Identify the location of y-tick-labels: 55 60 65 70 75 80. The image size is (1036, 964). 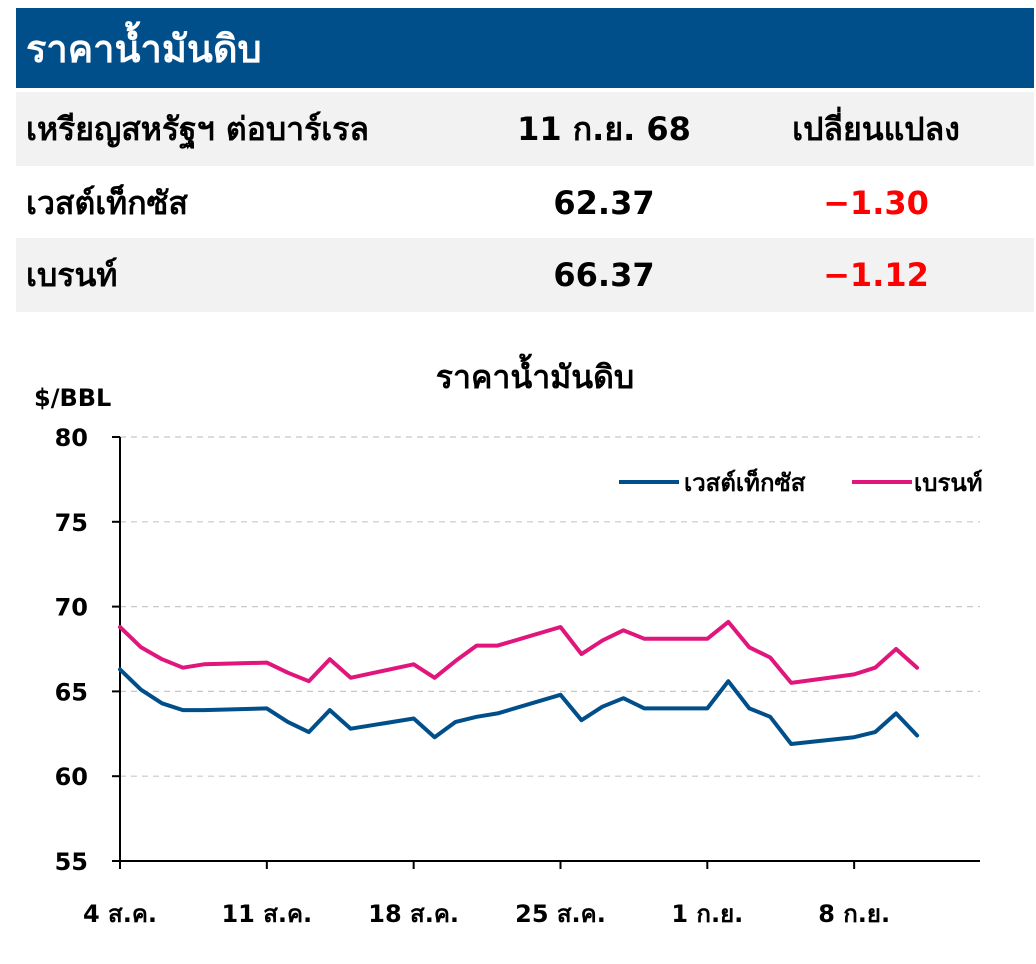
(71, 650).